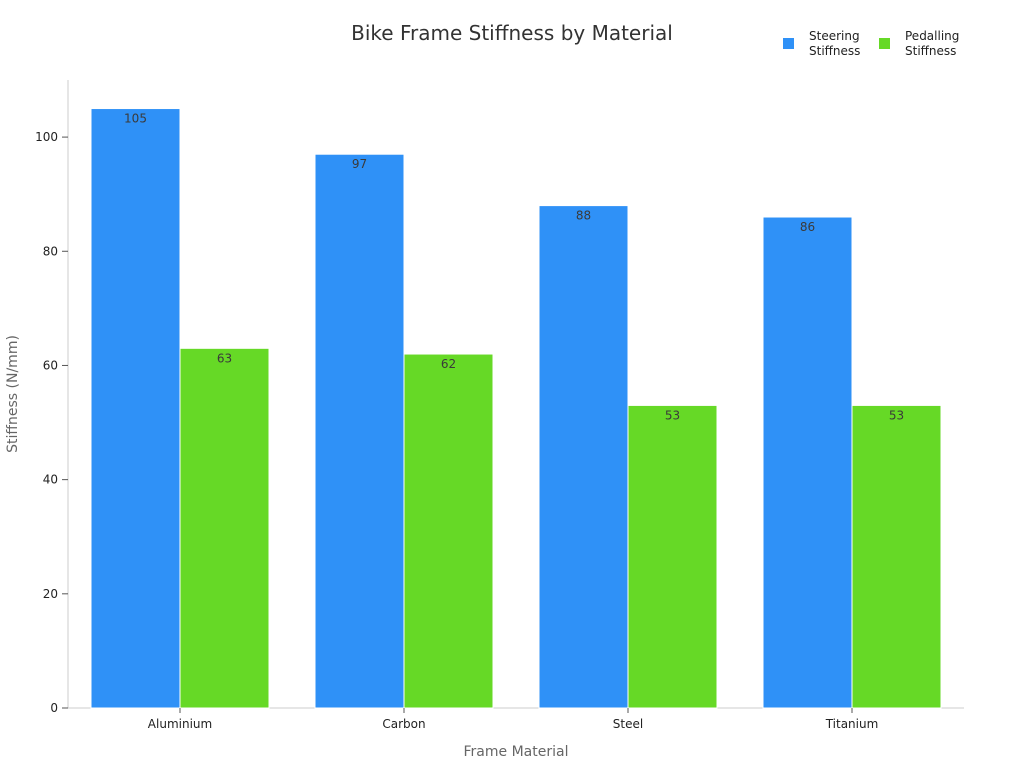 This screenshot has width=1024, height=768. I want to click on x-tick-label: Aluminium, so click(180, 724).